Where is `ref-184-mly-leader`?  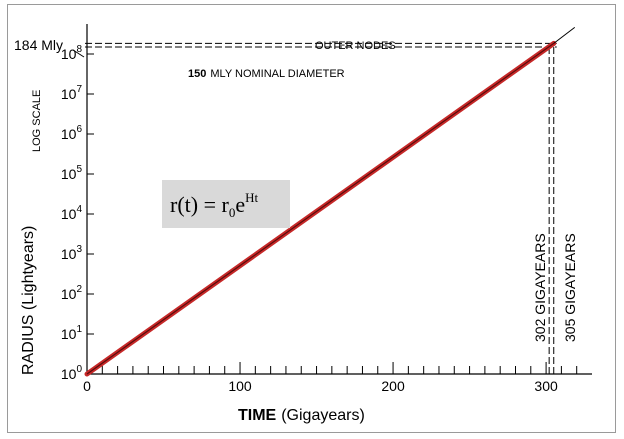 ref-184-mly-leader is located at coordinates (78, 53).